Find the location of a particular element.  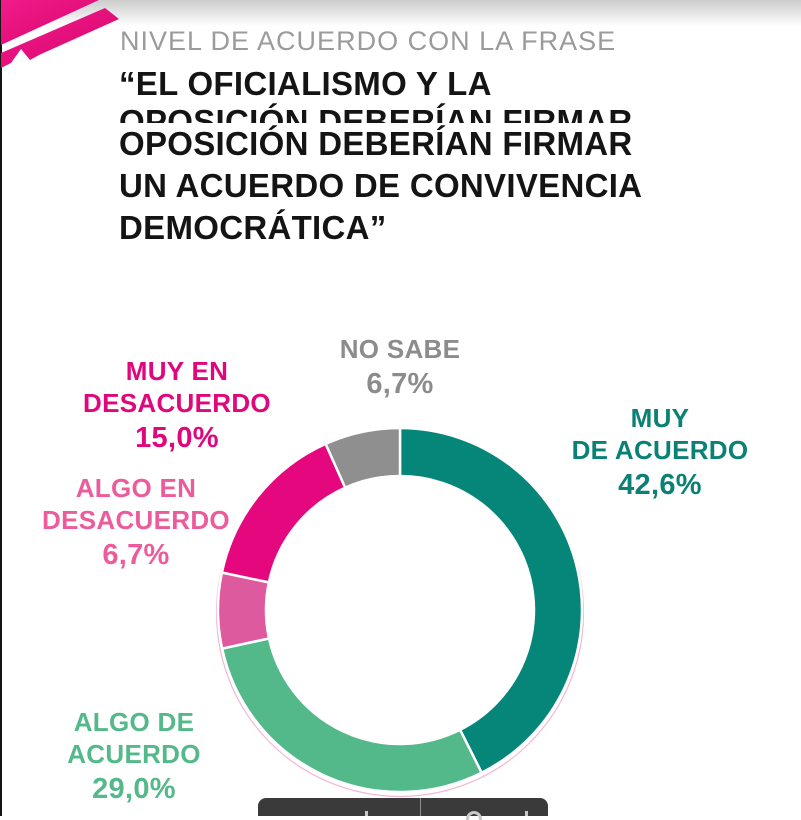

title-line-clipped-artifact: OPOSICIÓN DEBERÍAN FIRMAR is located at coordinates (449, 112).